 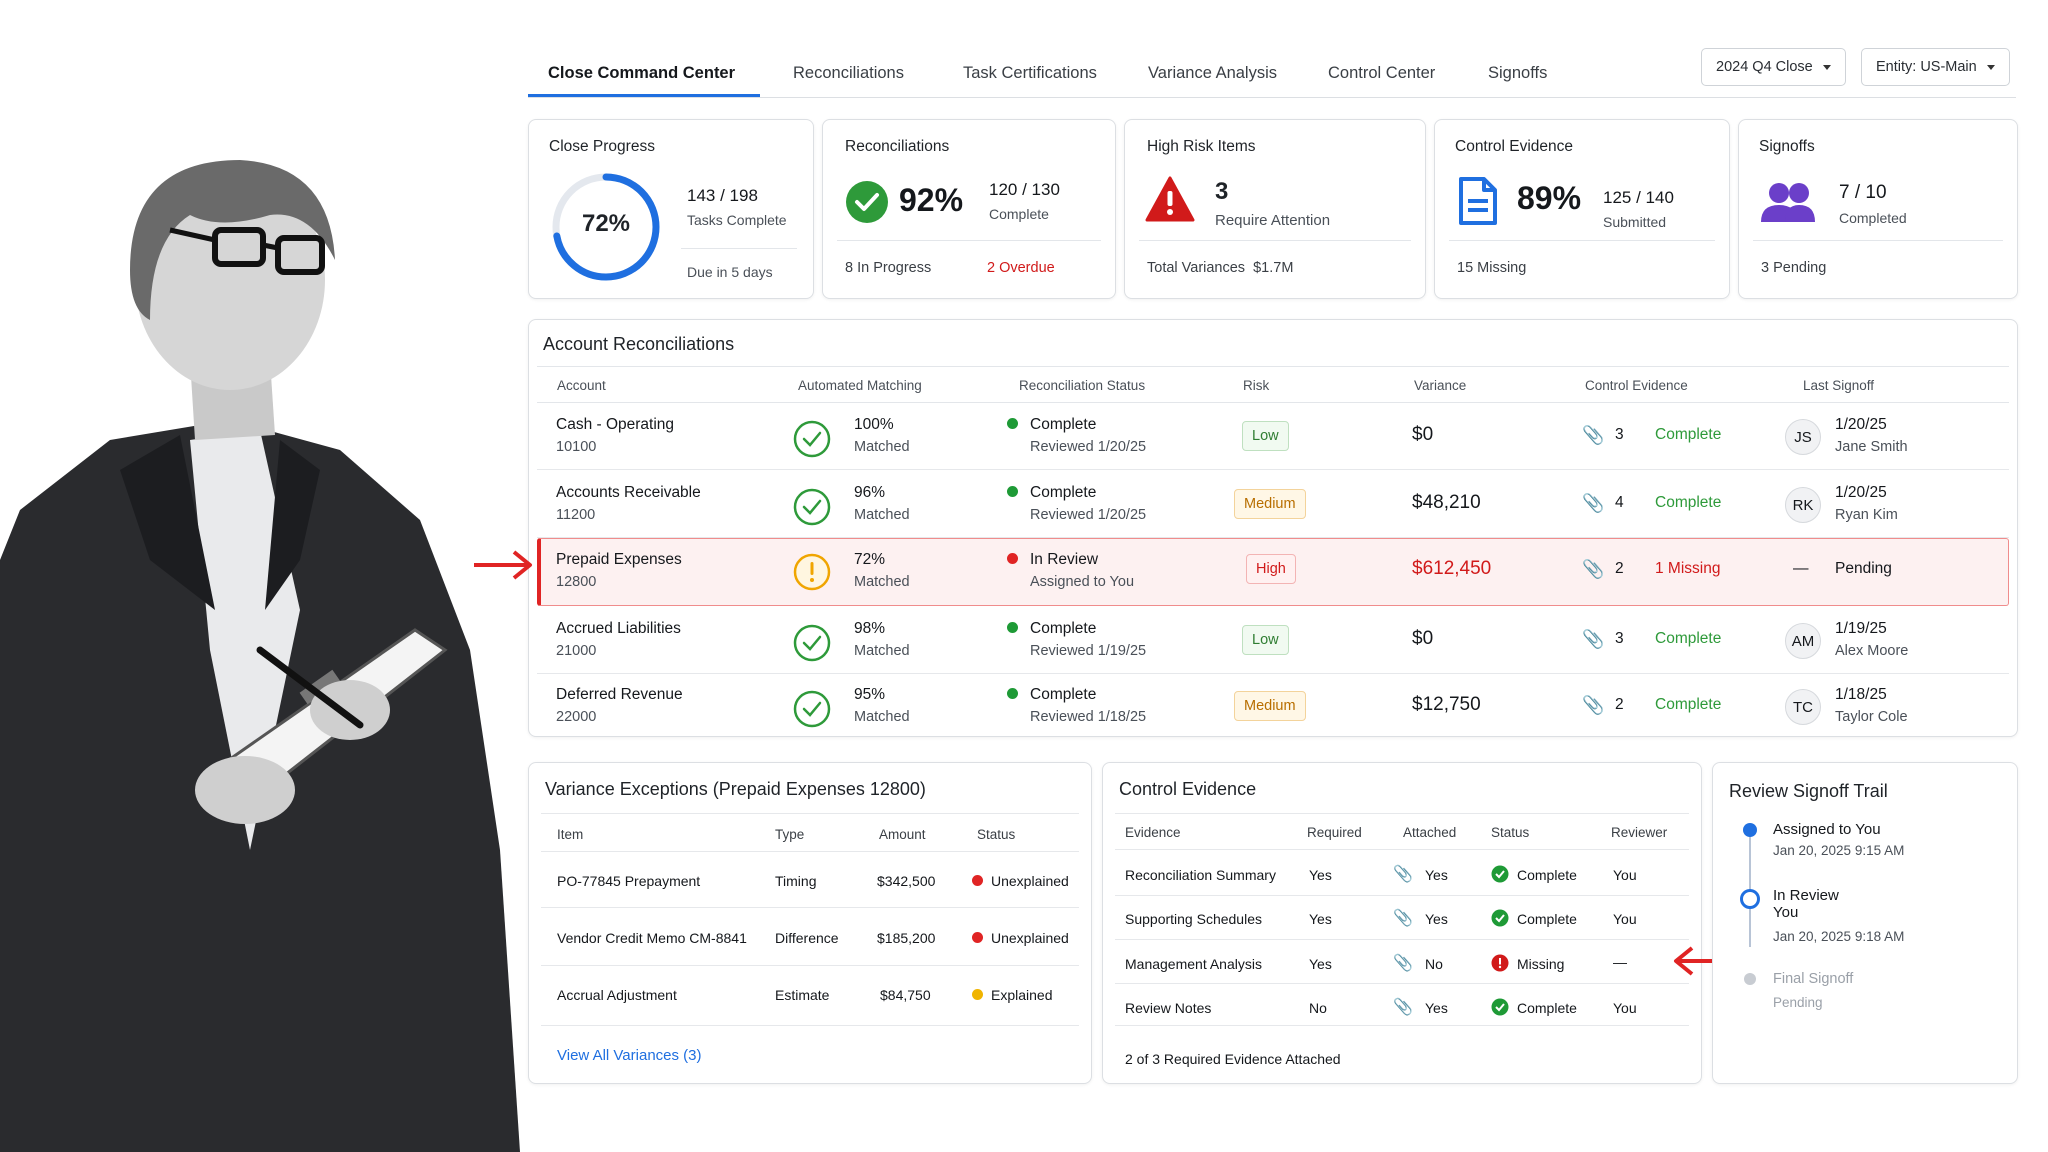 I want to click on recon-fraction: 120 / 130, so click(x=1024, y=189).